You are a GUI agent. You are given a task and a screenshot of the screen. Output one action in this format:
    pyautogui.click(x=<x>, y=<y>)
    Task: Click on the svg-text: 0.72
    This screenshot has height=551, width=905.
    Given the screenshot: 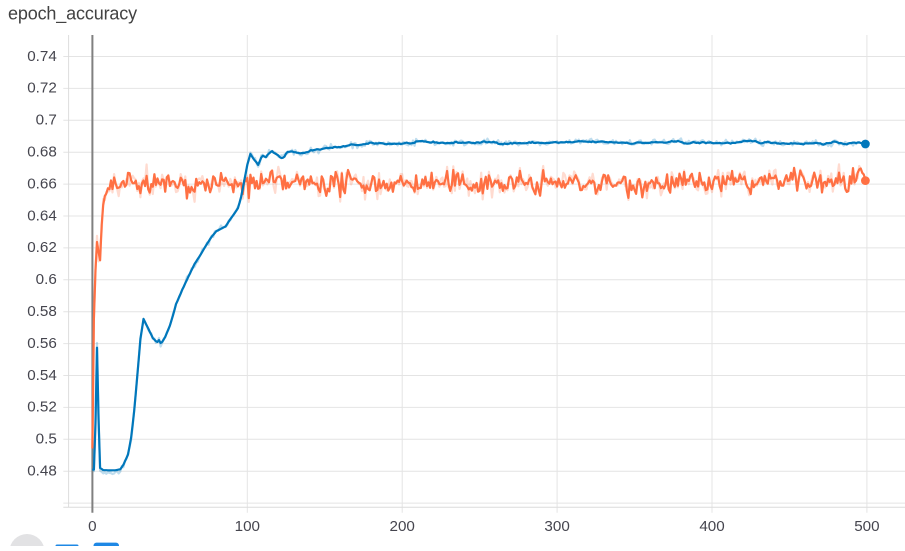 What is the action you would take?
    pyautogui.click(x=42, y=88)
    